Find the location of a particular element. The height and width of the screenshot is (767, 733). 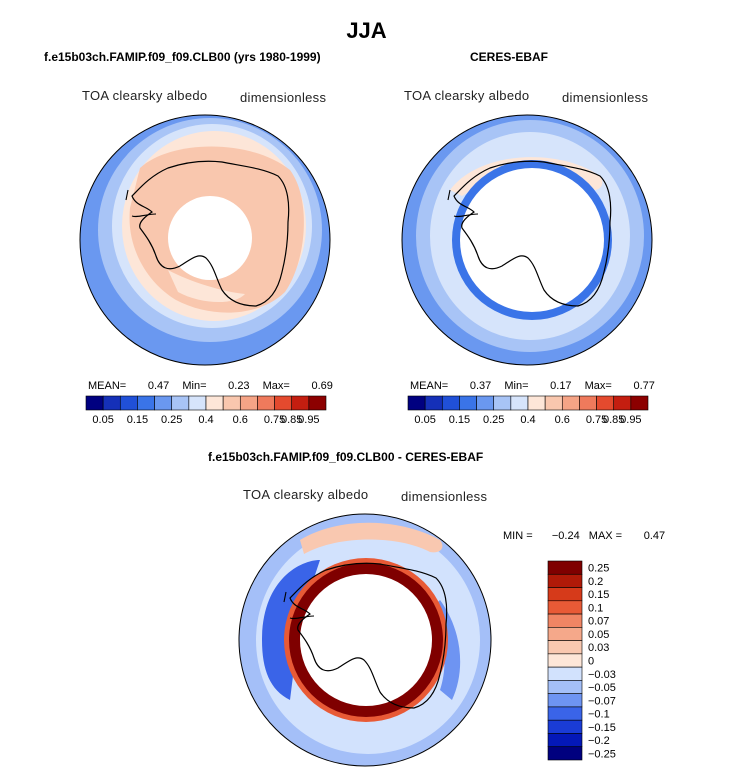

colorbar-2-label-12: −0.15 is located at coordinates (602, 728).